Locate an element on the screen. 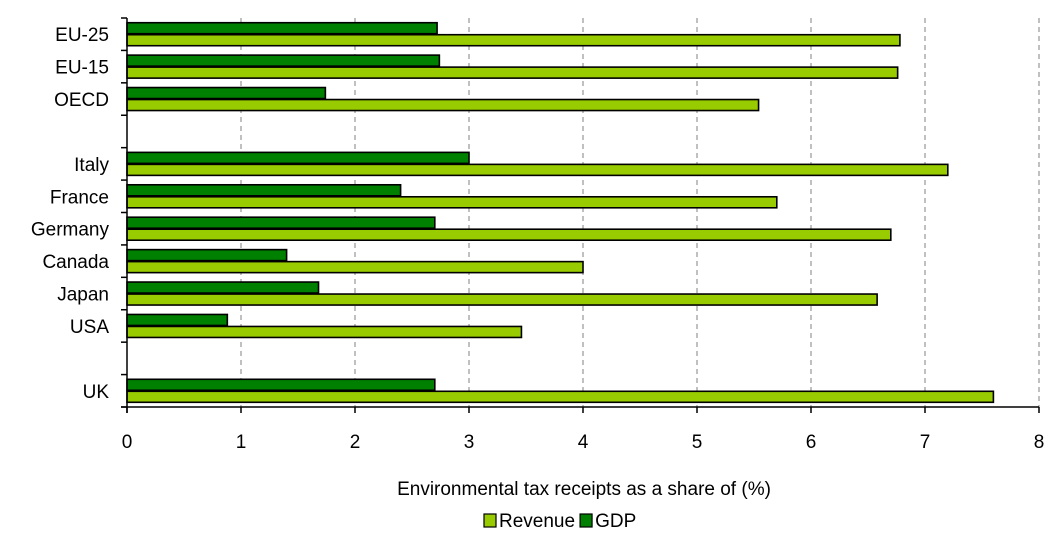 This screenshot has height=544, width=1044. x-tick-label: 6 is located at coordinates (811, 442).